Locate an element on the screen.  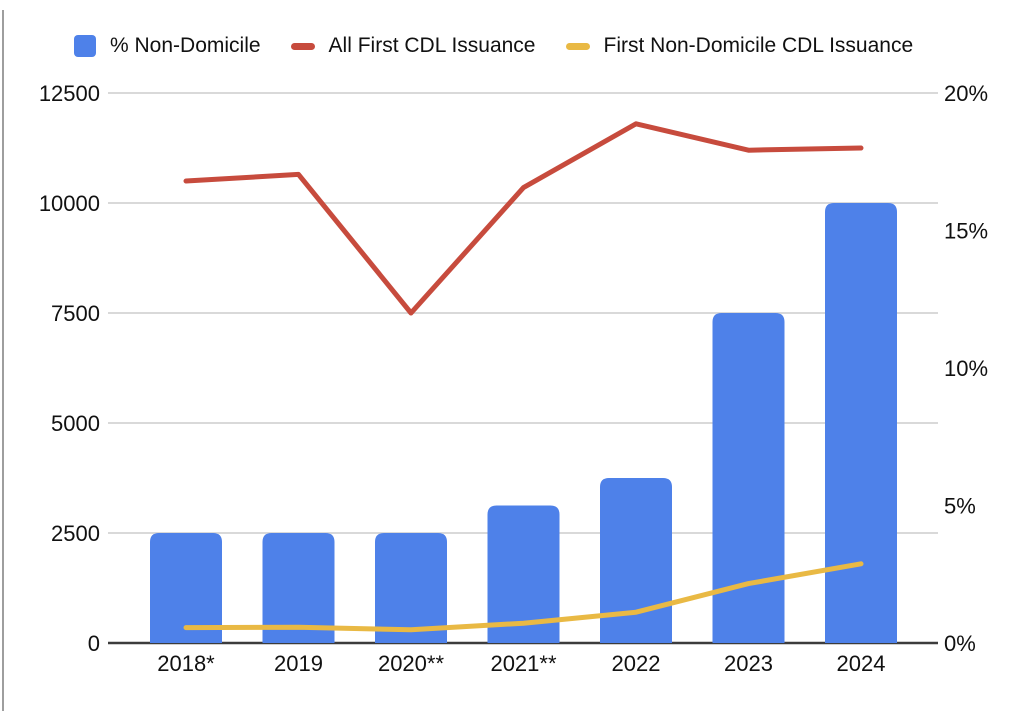
bar-series-swatch-icon is located at coordinates (85, 46).